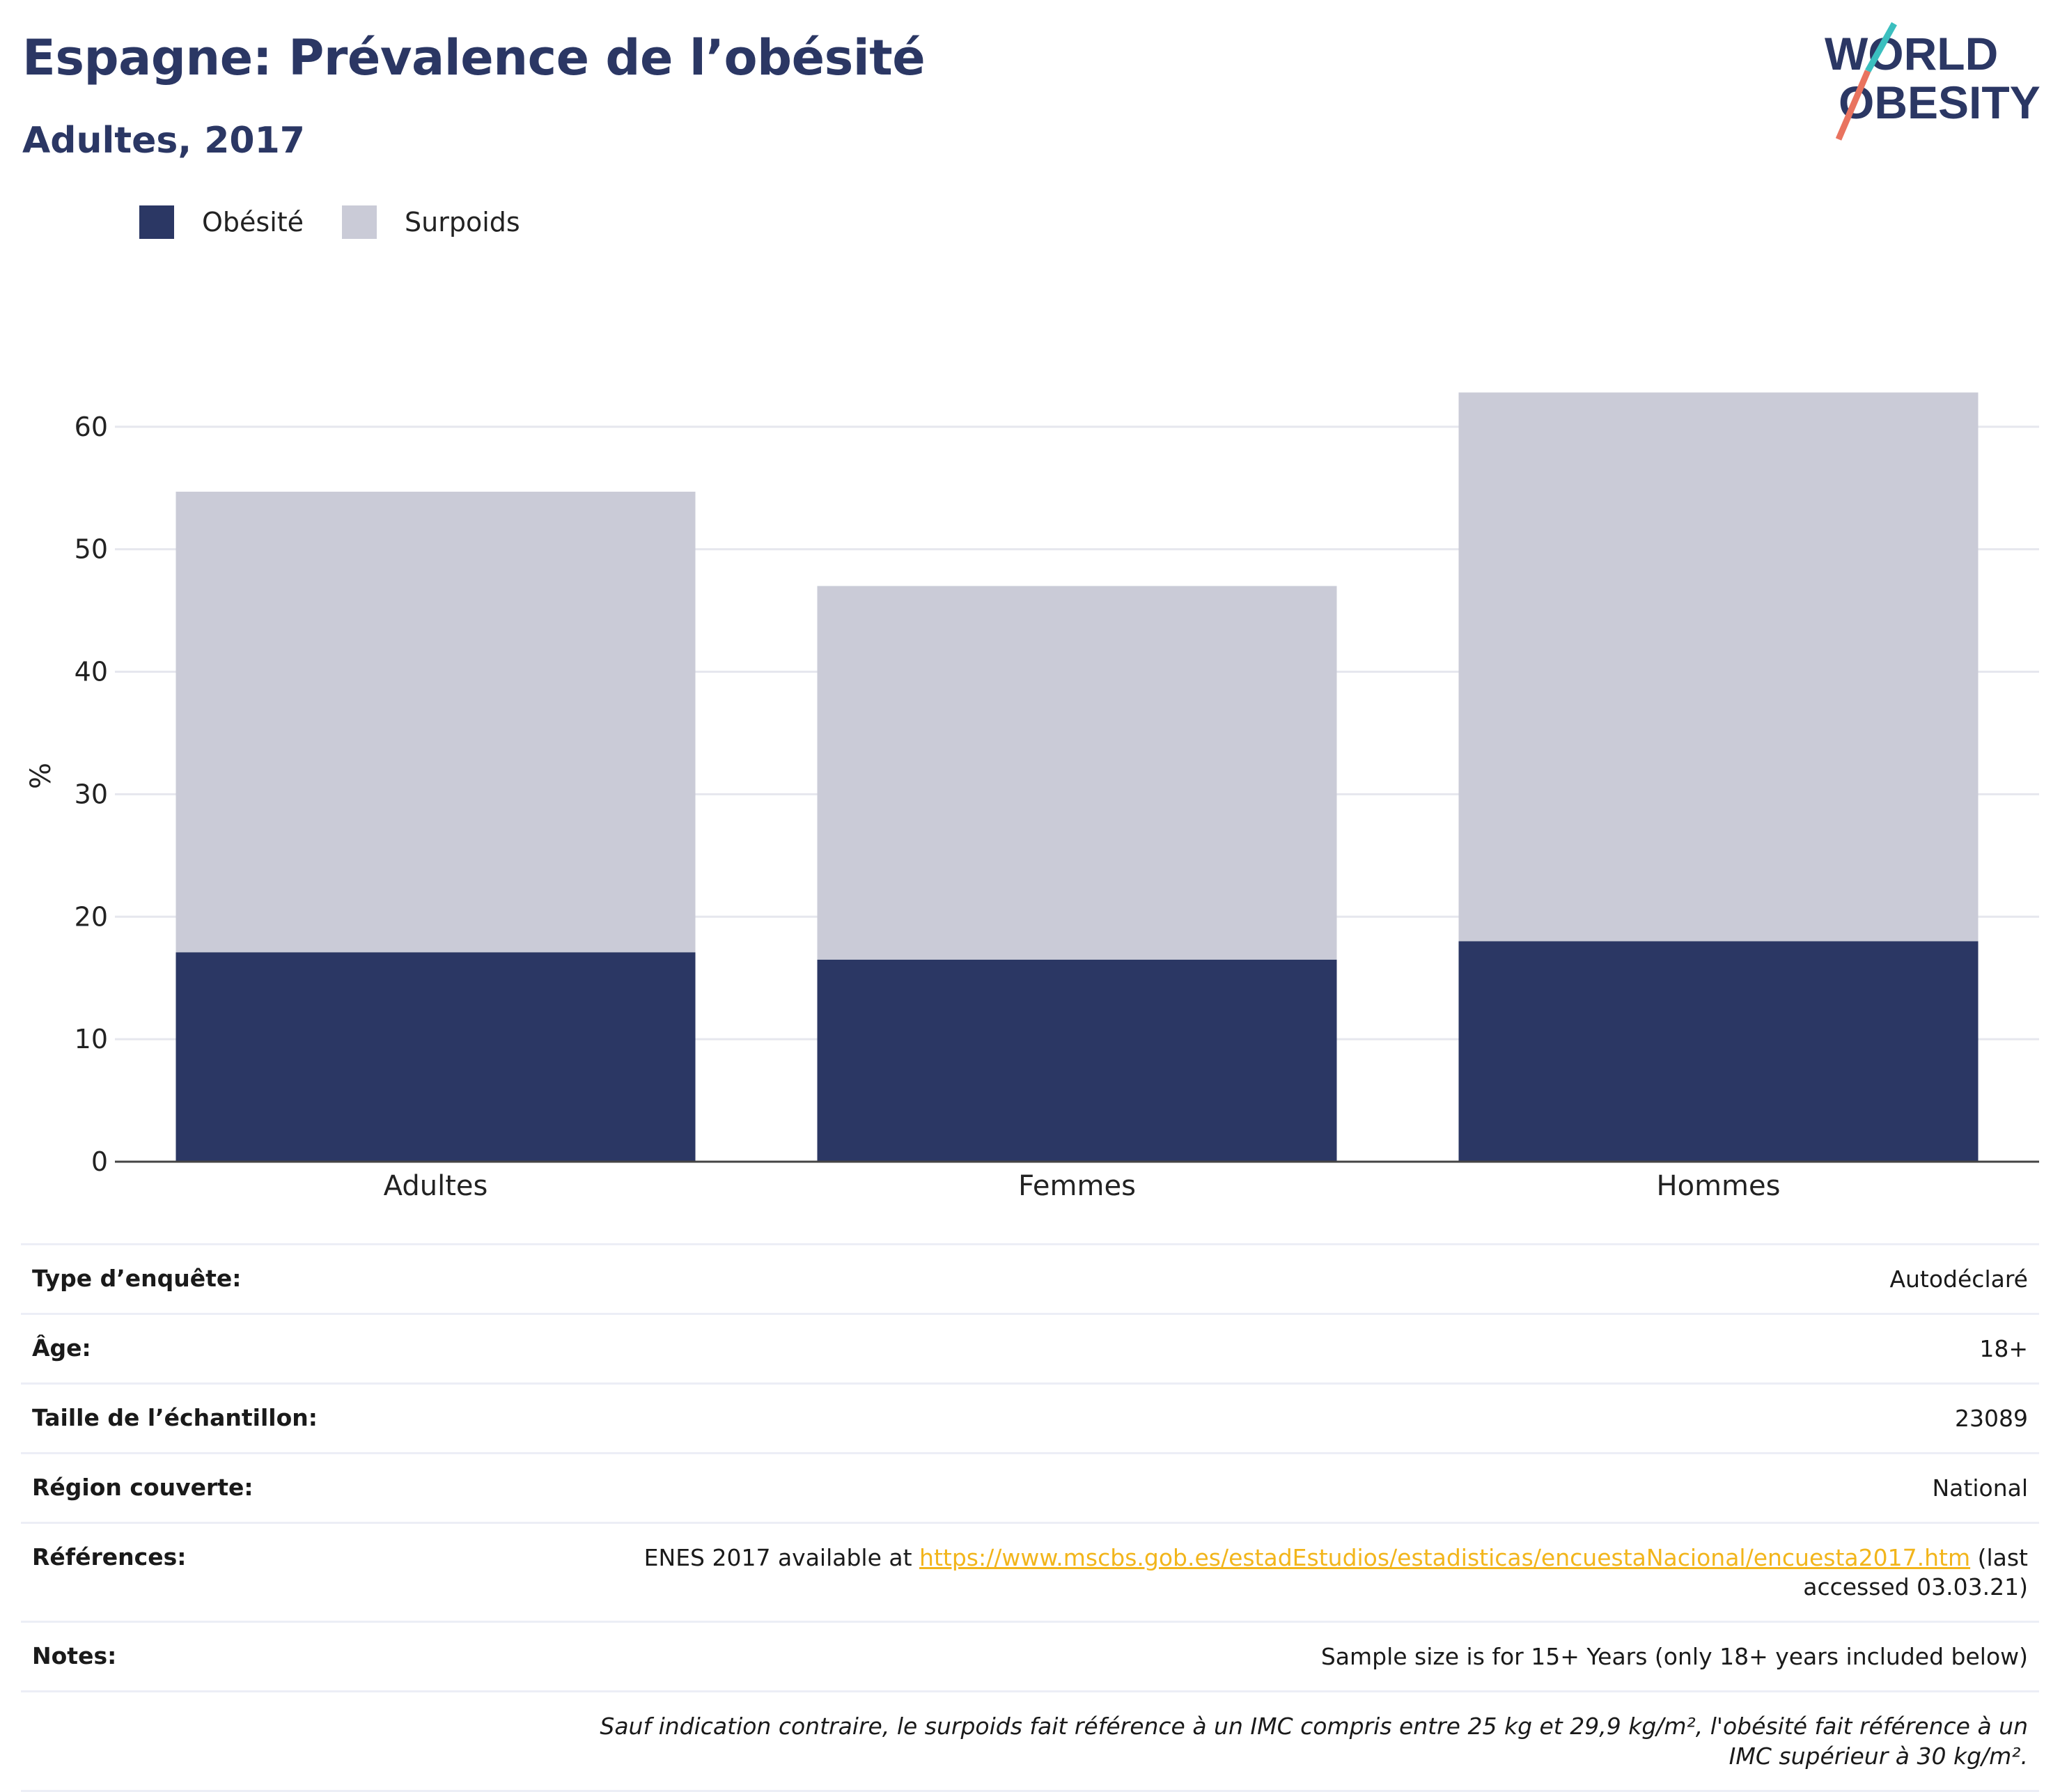 This screenshot has width=2060, height=1792. I want to click on page-subtitle: Adultes, 2017, so click(163, 141).